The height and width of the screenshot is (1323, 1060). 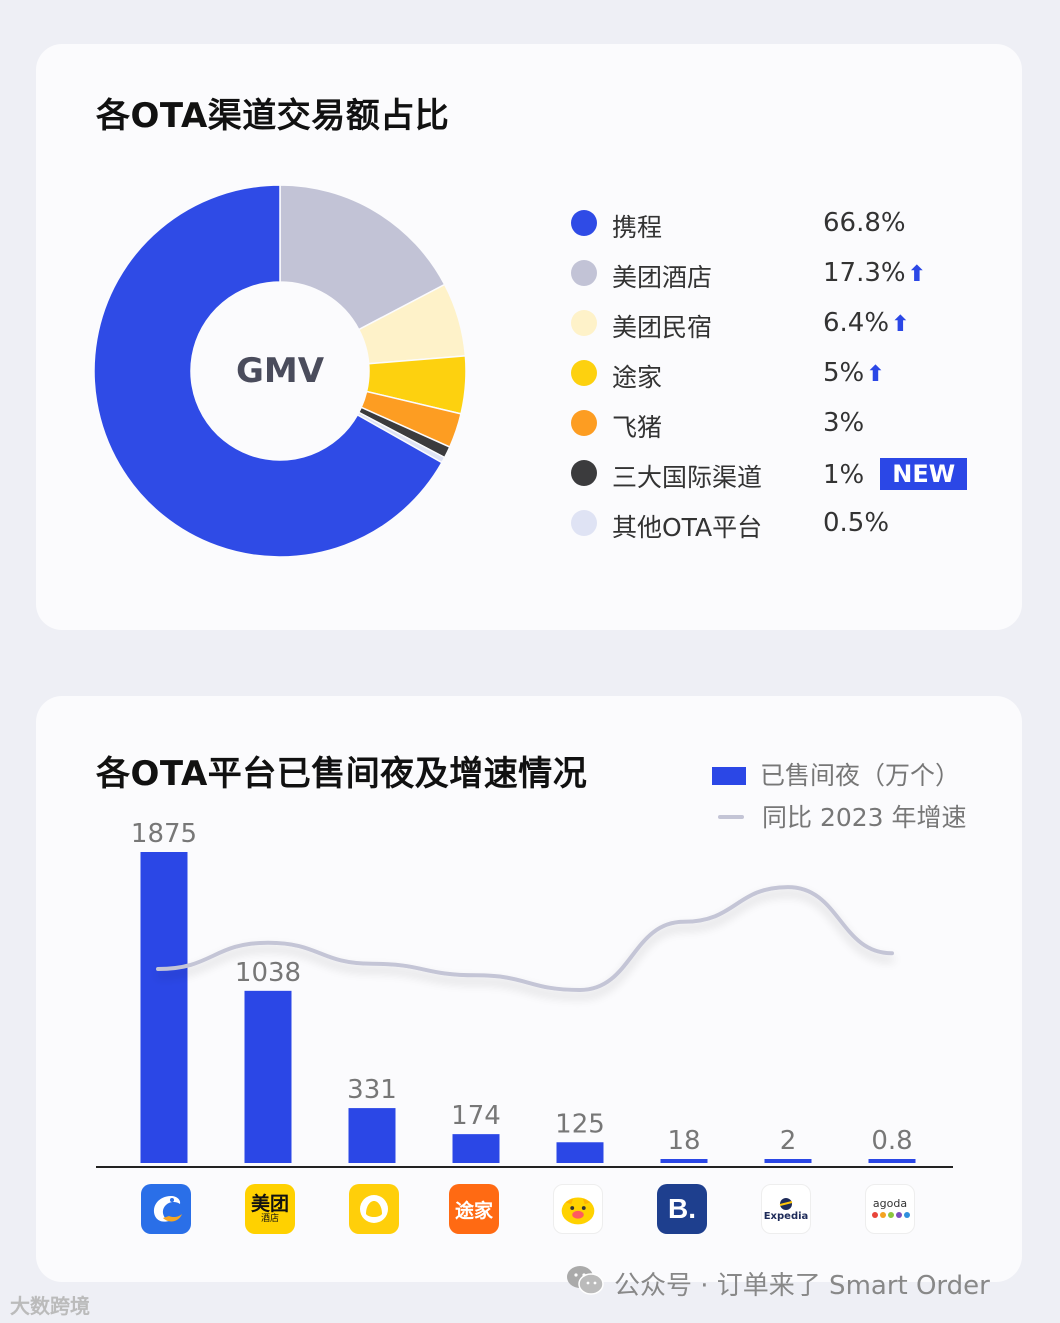 I want to click on fliggy-logo-icon, so click(x=578, y=1209).